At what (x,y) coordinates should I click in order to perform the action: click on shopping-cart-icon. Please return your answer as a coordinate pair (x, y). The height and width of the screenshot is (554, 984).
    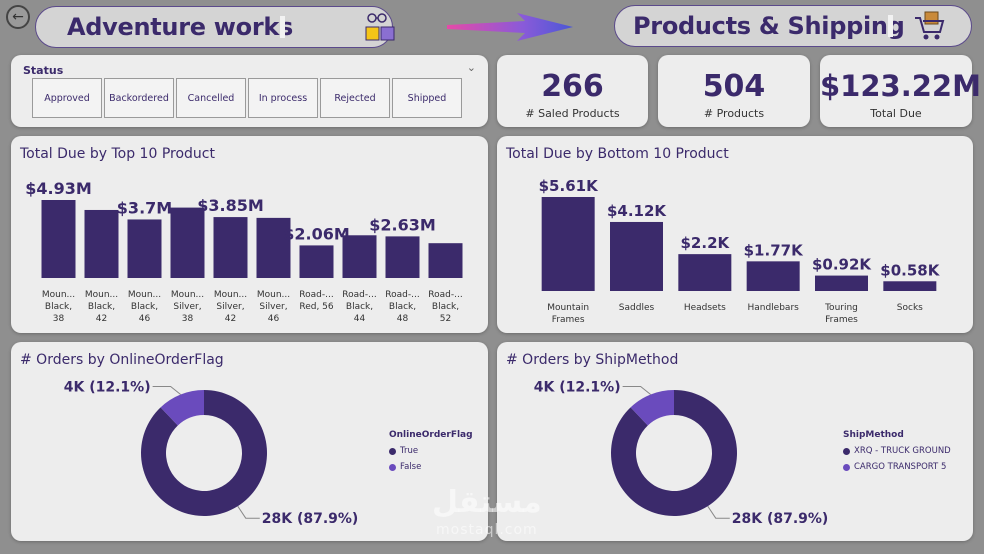
    Looking at the image, I should click on (930, 25).